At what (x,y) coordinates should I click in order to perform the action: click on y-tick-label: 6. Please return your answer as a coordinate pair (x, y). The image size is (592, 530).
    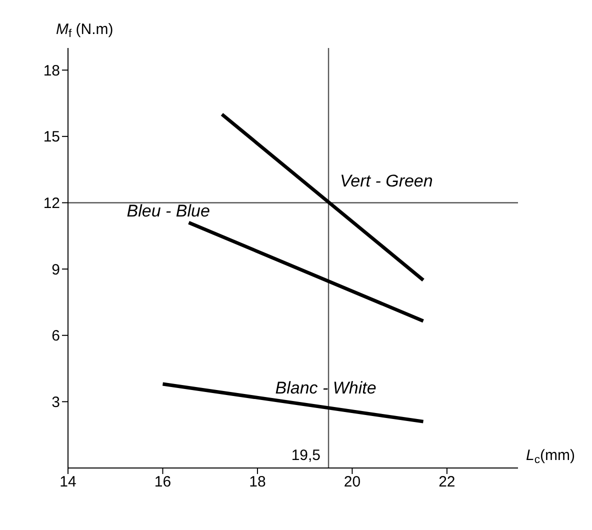
    Looking at the image, I should click on (56, 336).